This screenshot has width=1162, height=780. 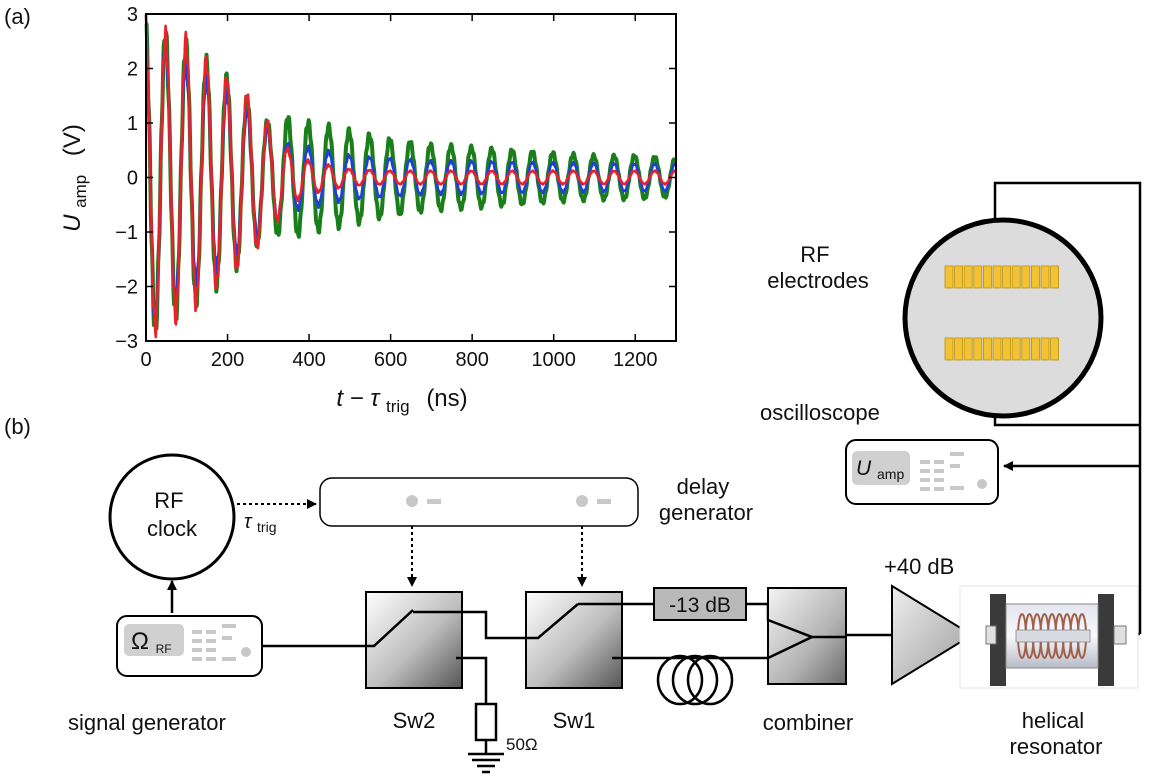 What do you see at coordinates (814, 254) in the screenshot?
I see `rf-electrodes-line-1: RF` at bounding box center [814, 254].